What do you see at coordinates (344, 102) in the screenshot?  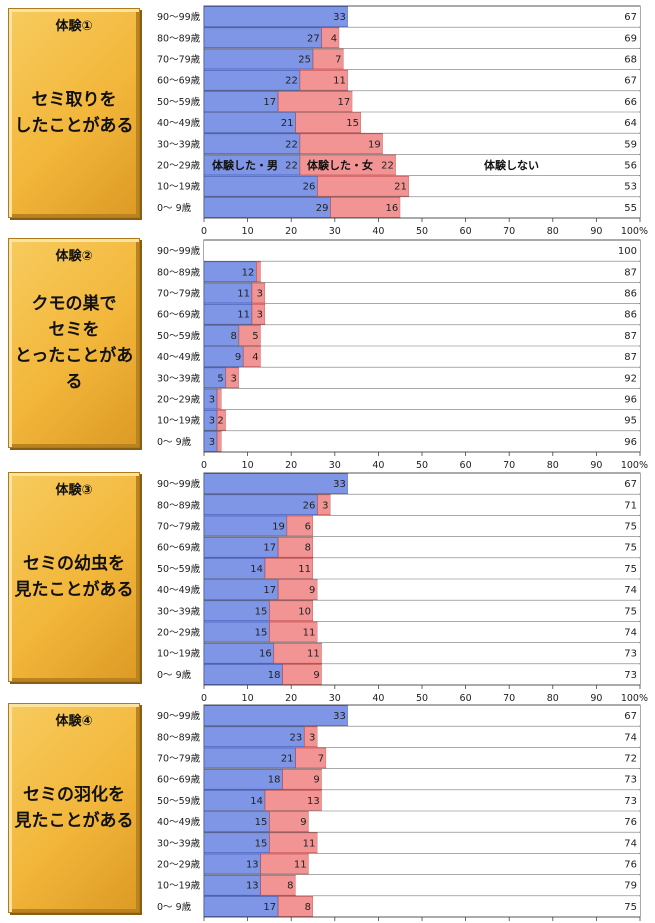 I see `data-label-female: 17` at bounding box center [344, 102].